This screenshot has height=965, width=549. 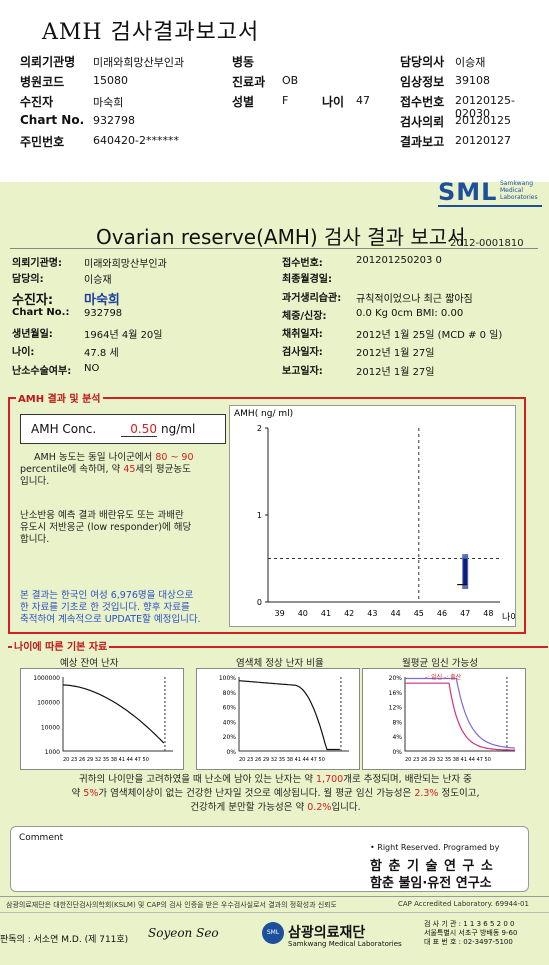 What do you see at coordinates (46, 678) in the screenshot?
I see `mini-y-tick: 1000000` at bounding box center [46, 678].